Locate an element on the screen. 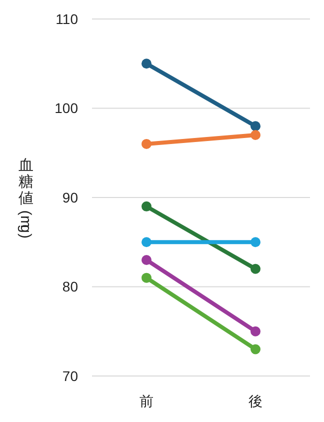  y-tick-label: 110 is located at coordinates (67, 18).